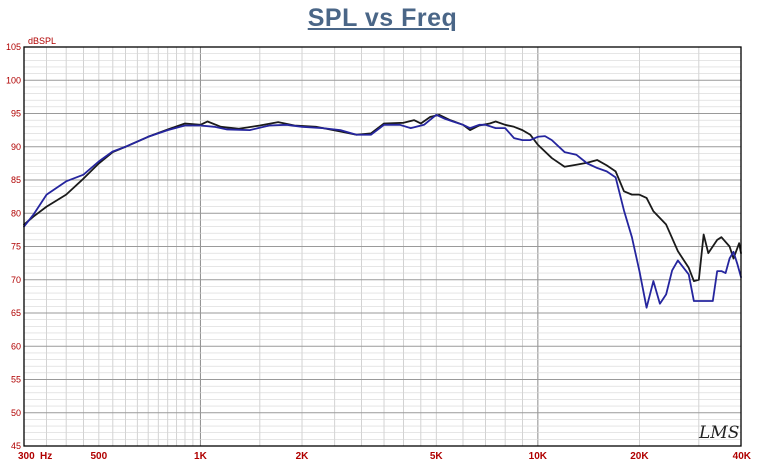 This screenshot has height=471, width=765. What do you see at coordinates (16, 346) in the screenshot?
I see `y-tick-label: 60` at bounding box center [16, 346].